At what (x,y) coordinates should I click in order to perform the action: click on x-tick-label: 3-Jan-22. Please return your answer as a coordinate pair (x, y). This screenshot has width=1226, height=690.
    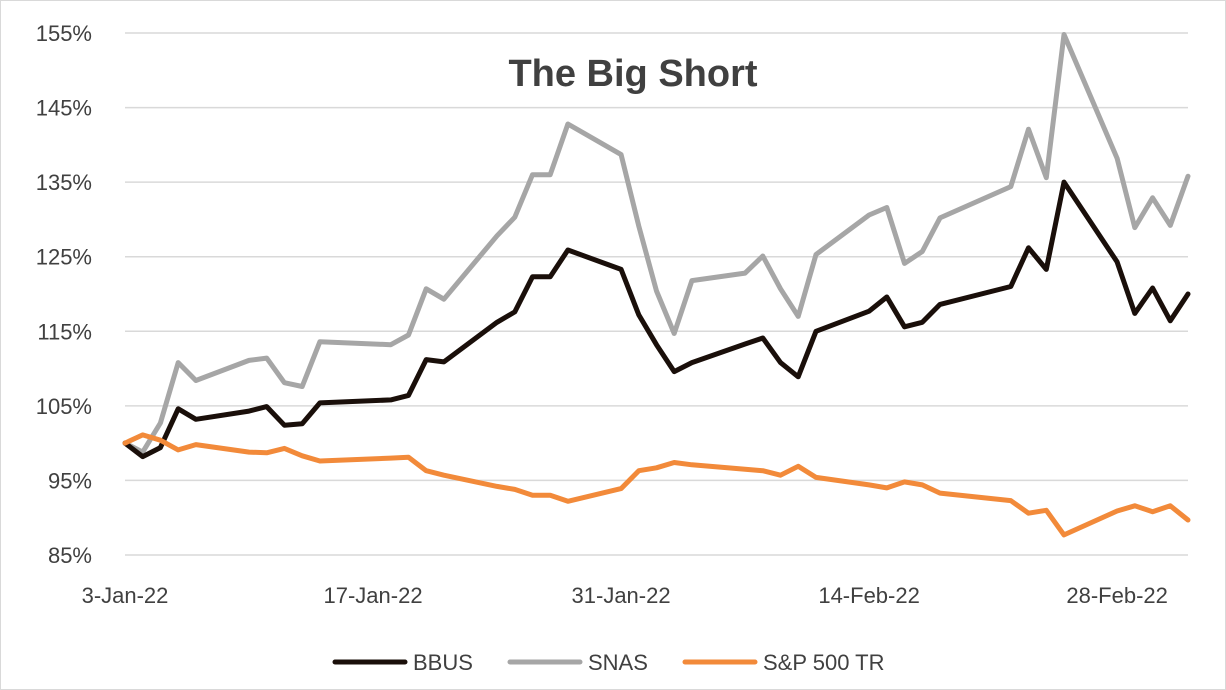
    Looking at the image, I should click on (125, 595).